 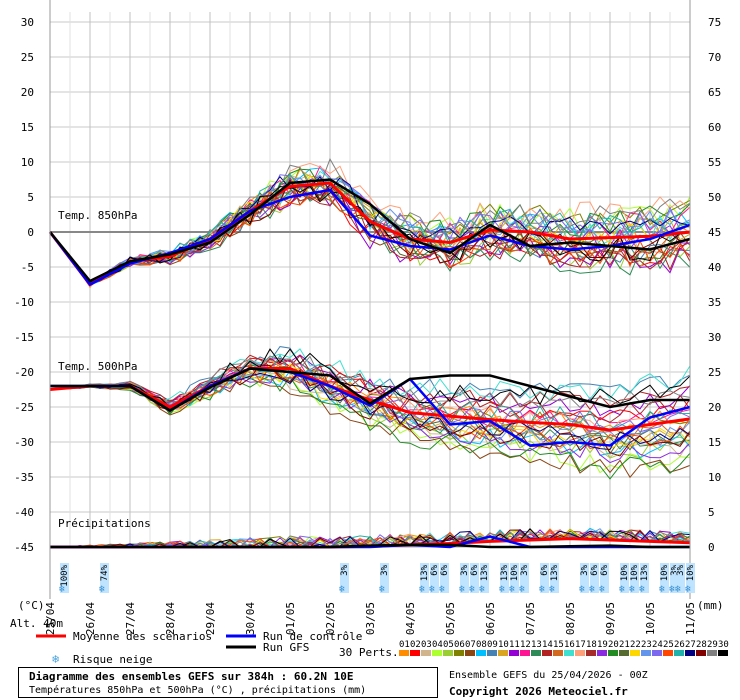 What do you see at coordinates (65, 575) in the screenshot?
I see `snow-percent: 100%` at bounding box center [65, 575].